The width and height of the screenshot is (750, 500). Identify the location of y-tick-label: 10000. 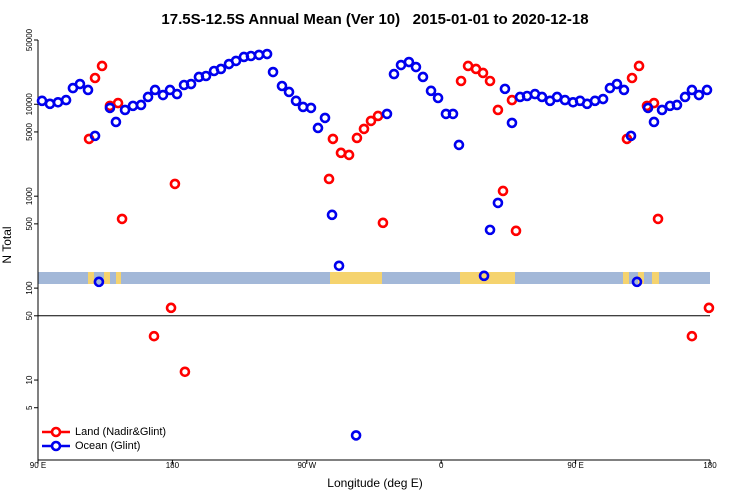
(29, 104).